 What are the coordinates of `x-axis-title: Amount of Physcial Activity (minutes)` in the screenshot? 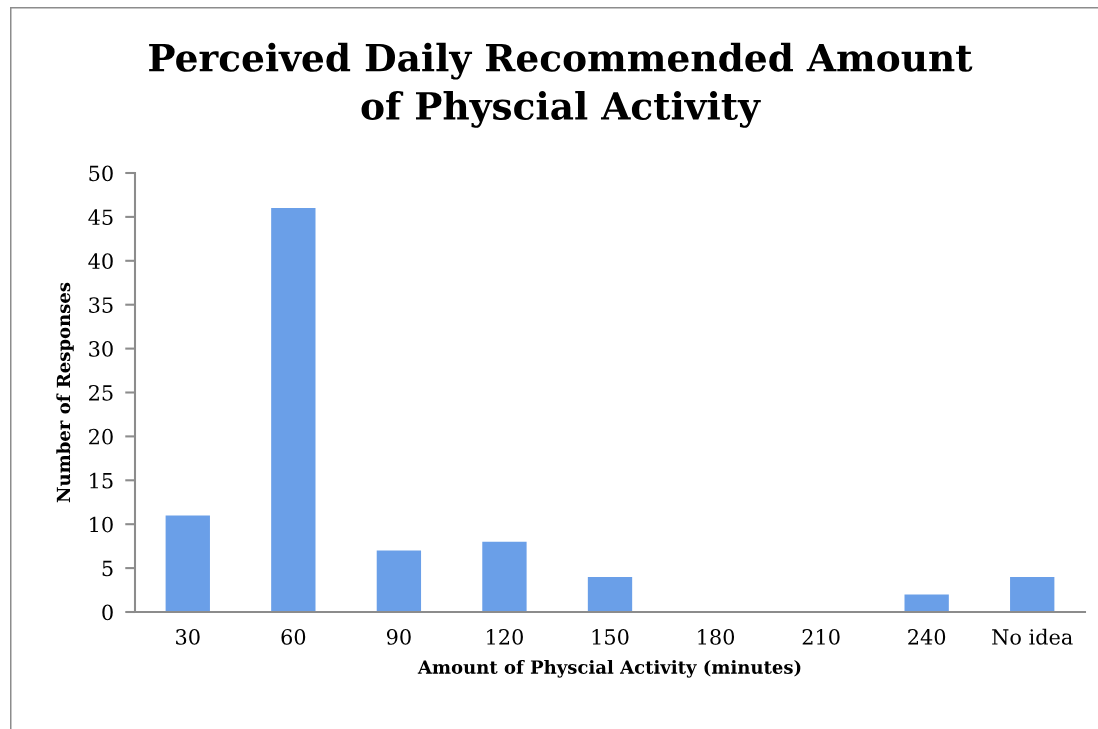 It's located at (609, 668).